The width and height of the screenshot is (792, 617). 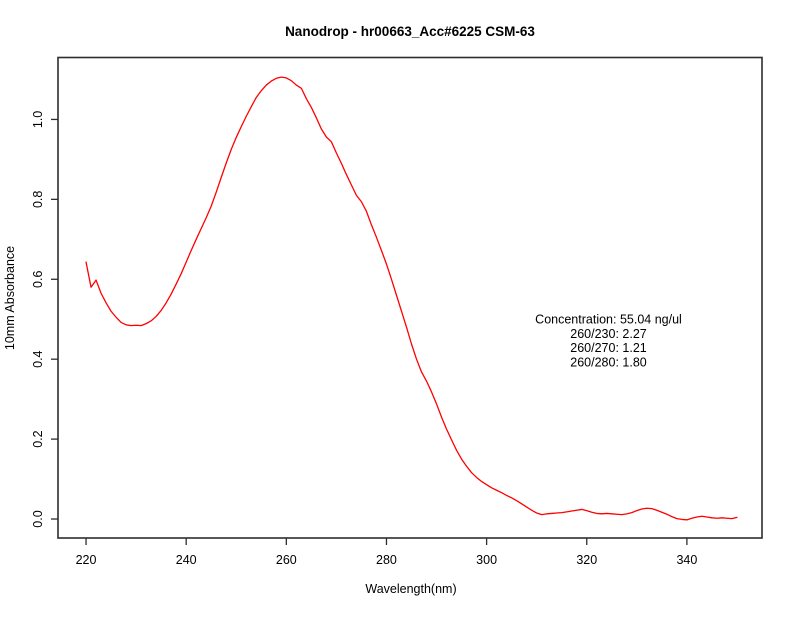 What do you see at coordinates (486, 560) in the screenshot?
I see `x-tick-label: 300` at bounding box center [486, 560].